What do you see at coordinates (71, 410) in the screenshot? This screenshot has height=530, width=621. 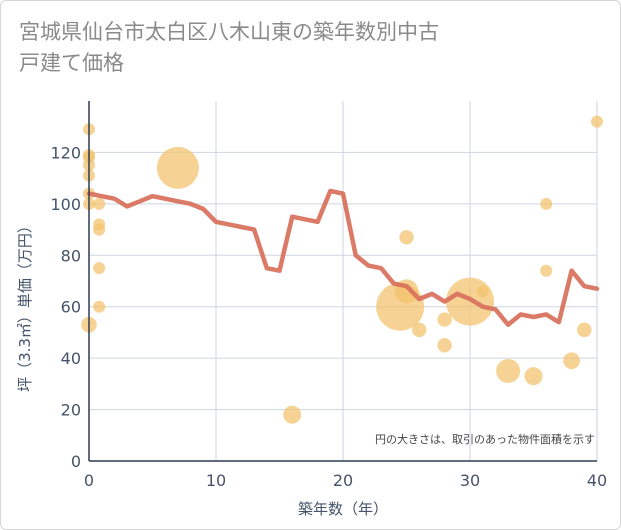 I see `y-tick-label: 20` at bounding box center [71, 410].